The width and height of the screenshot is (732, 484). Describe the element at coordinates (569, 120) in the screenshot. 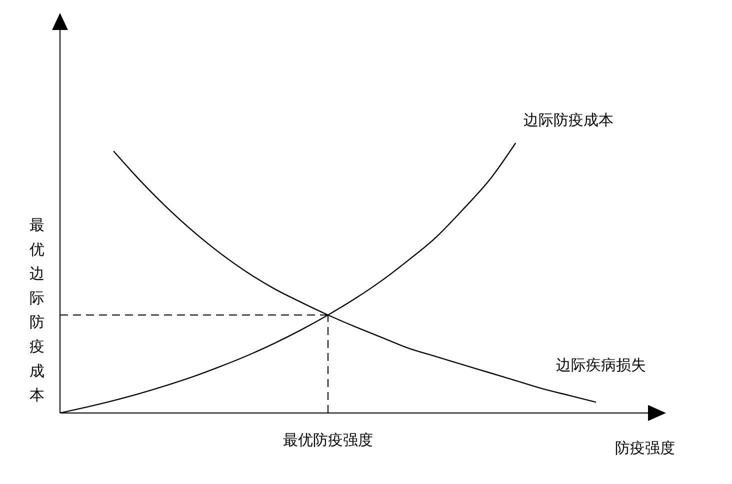

I see `series-label: 边际防疫成本` at that location.